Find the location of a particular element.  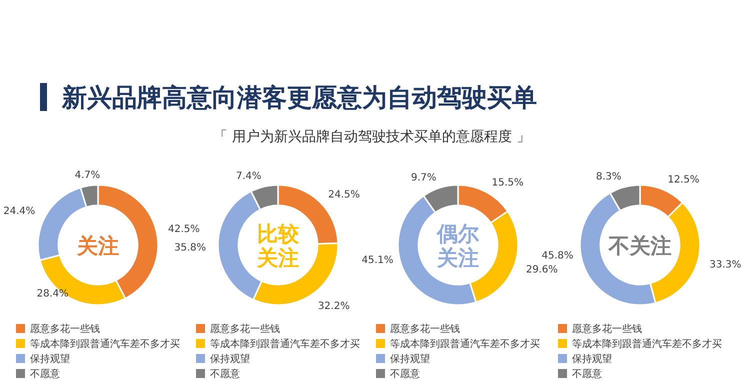

data-label: 32.2% is located at coordinates (334, 306).